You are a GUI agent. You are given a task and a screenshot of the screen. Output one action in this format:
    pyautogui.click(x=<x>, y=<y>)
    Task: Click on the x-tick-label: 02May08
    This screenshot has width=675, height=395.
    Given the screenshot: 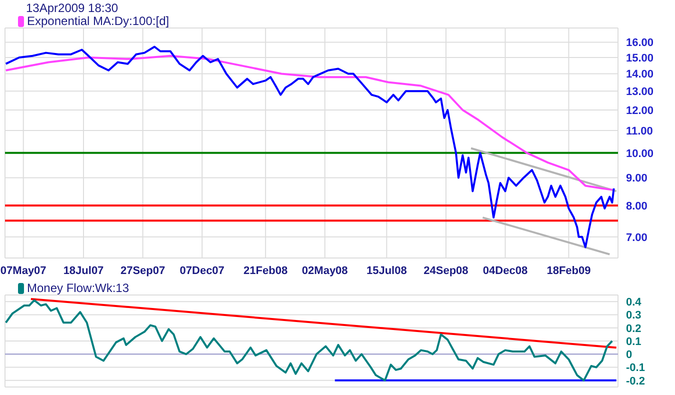 What is the action you would take?
    pyautogui.click(x=325, y=270)
    